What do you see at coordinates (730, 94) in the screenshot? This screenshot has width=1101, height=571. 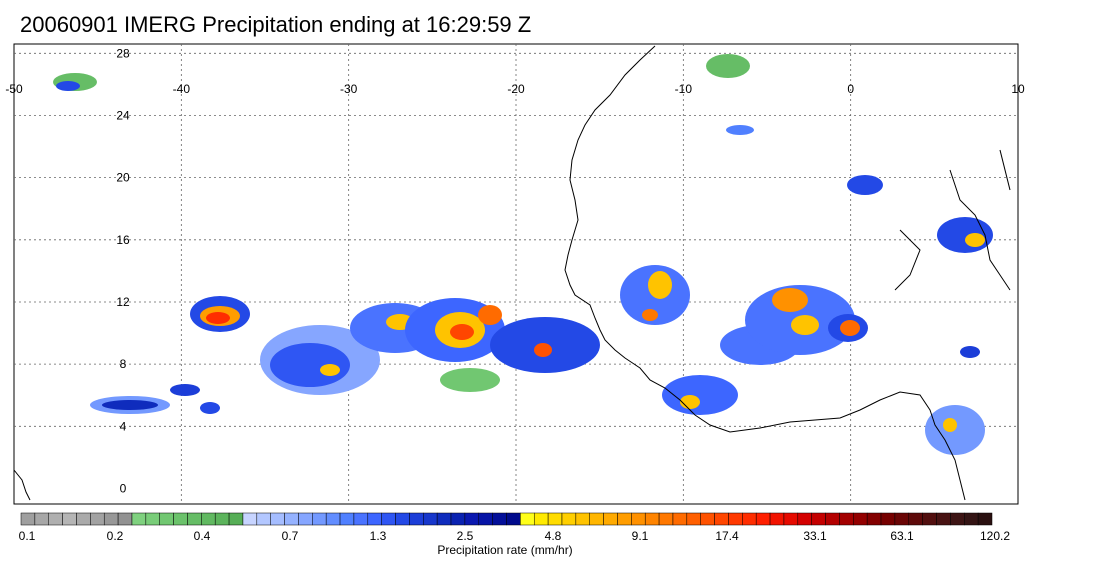 I see `cell-north-africa` at bounding box center [730, 94].